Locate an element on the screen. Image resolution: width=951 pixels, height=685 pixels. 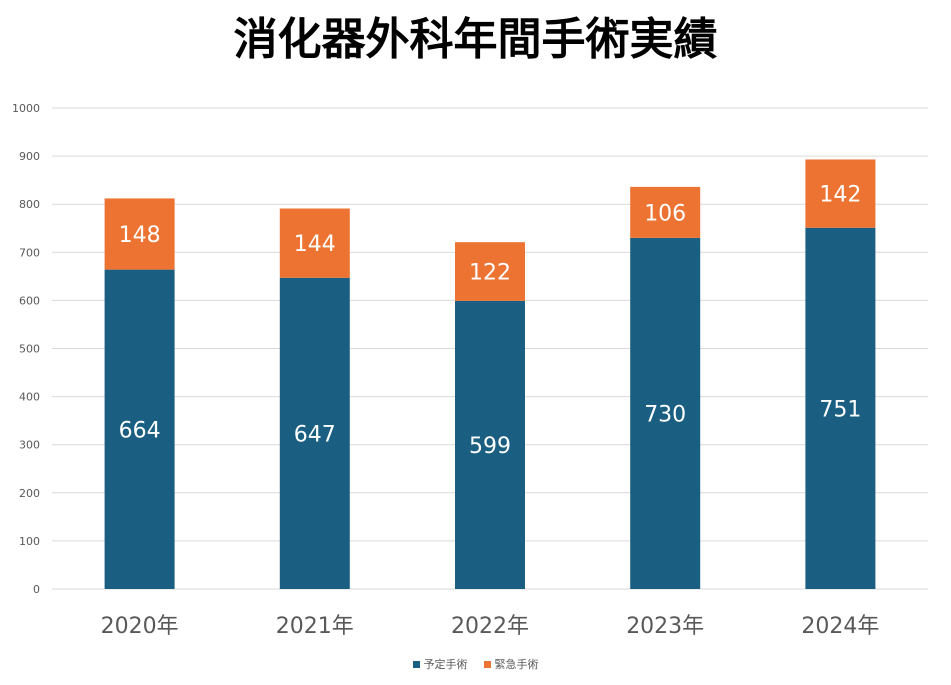
data-label: 142 is located at coordinates (840, 195).